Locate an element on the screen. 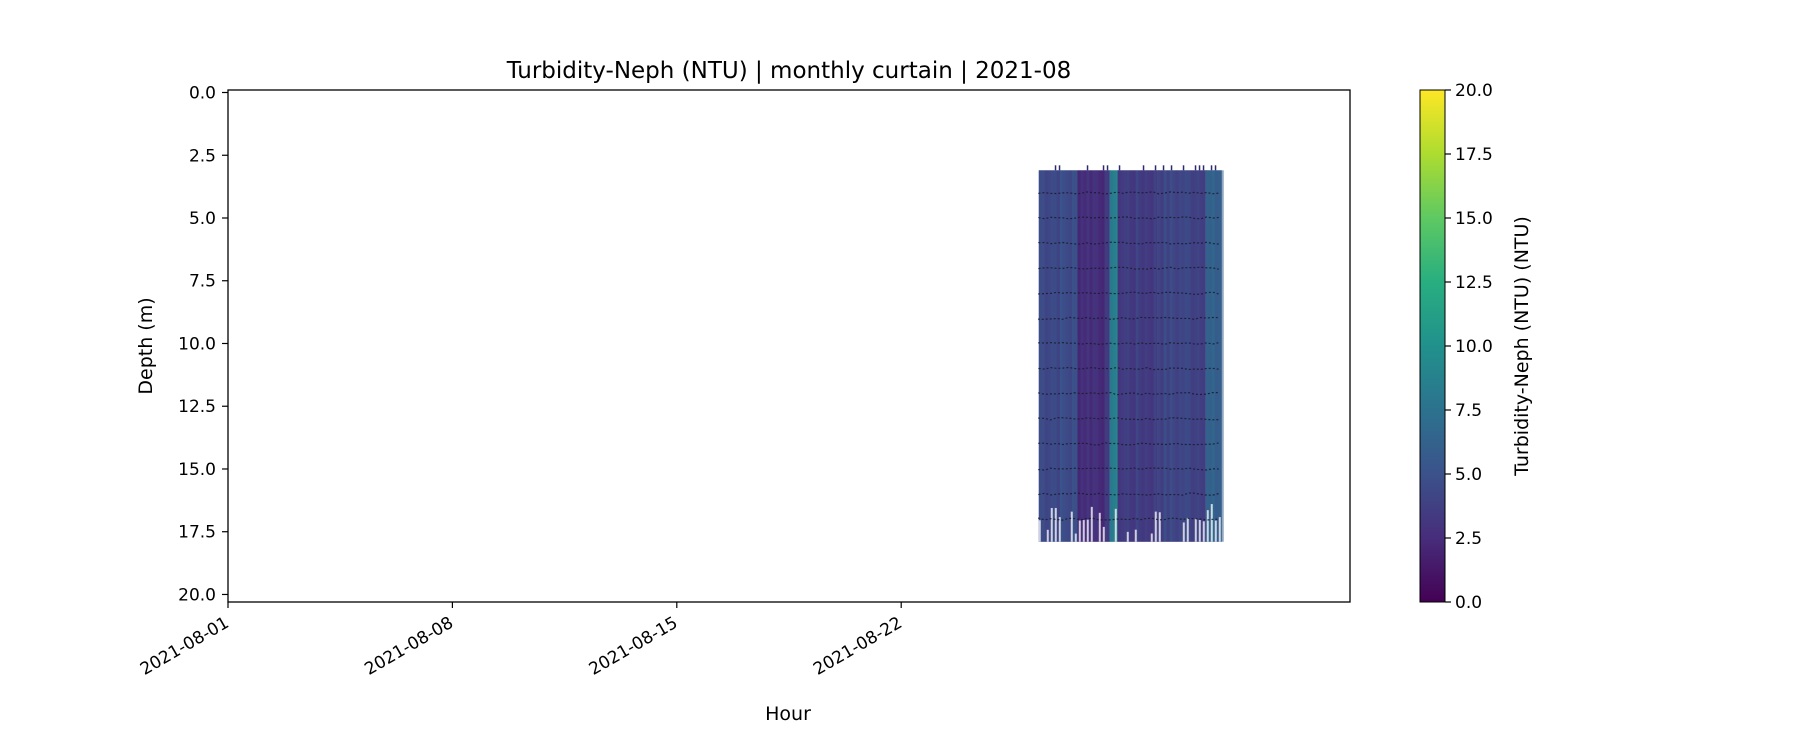  plot-area is located at coordinates (1131, 353).